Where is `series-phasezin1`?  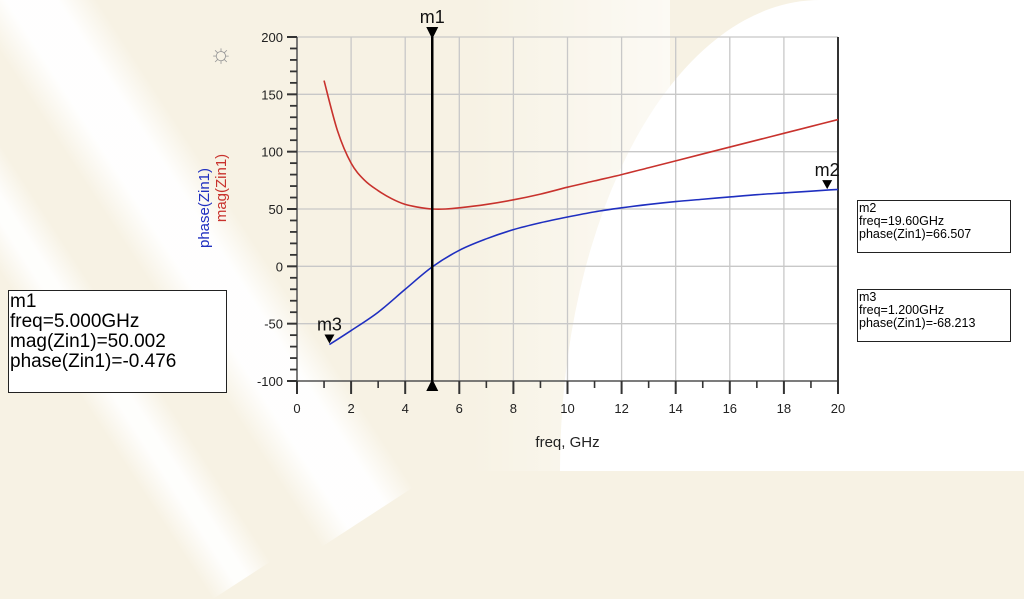
series-phasezin1 is located at coordinates (584, 267).